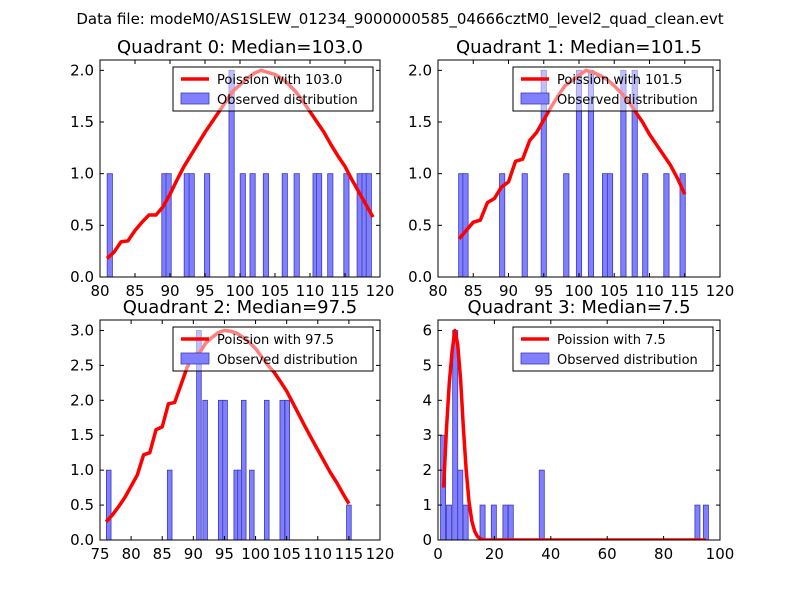  Describe the element at coordinates (427, 470) in the screenshot. I see `quadrant-3-ytick-label: 2` at that location.